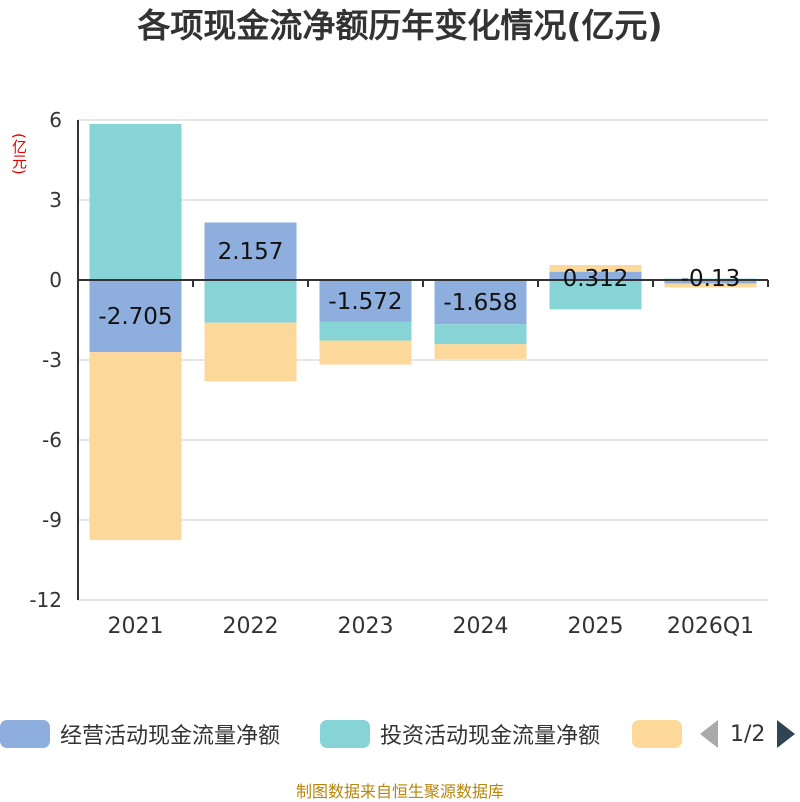 Image resolution: width=800 pixels, height=802 pixels. I want to click on x-tick-label: 2021, so click(136, 626).